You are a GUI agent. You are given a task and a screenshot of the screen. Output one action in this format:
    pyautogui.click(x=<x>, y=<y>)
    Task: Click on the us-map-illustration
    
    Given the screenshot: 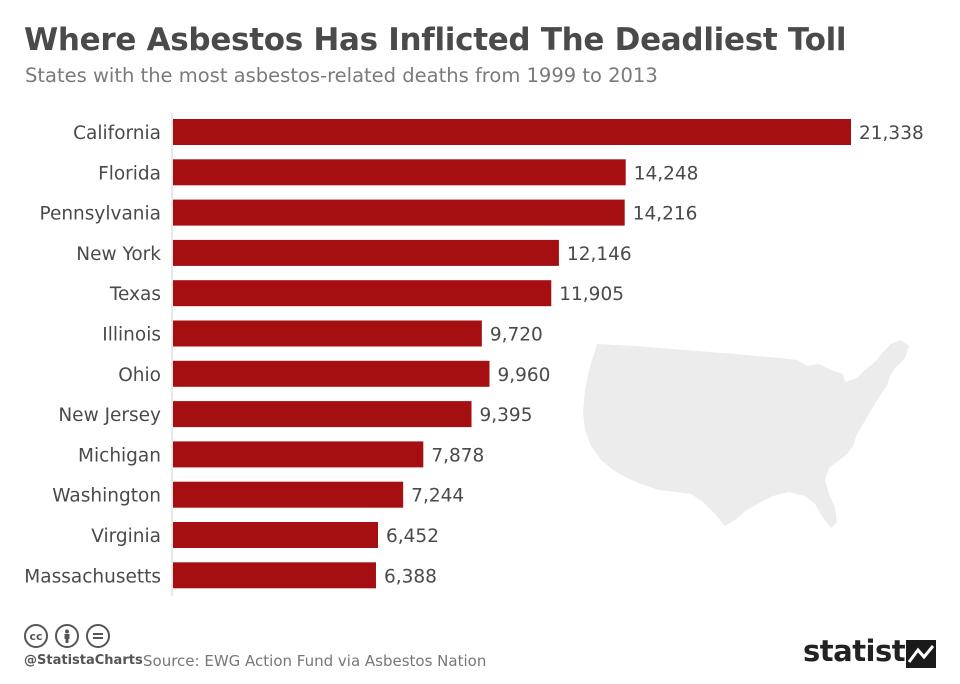 What is the action you would take?
    pyautogui.click(x=746, y=434)
    